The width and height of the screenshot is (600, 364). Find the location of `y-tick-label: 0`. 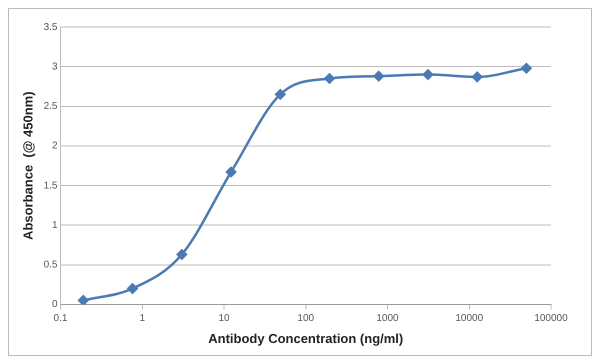

y-tick-label: 0 is located at coordinates (55, 304).